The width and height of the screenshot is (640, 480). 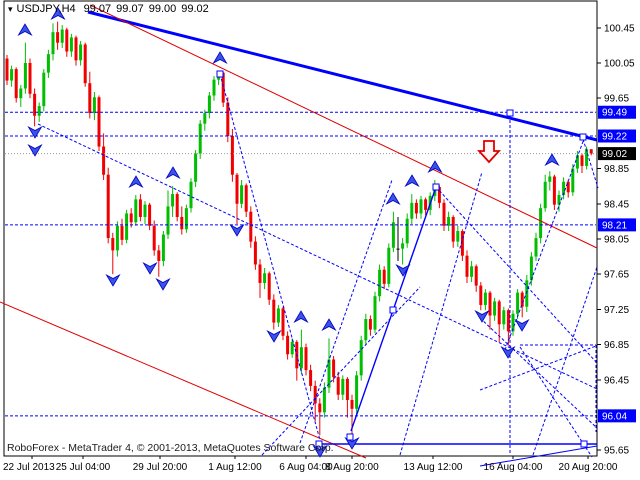 I want to click on rising-dashed-support, so click(x=341, y=371).